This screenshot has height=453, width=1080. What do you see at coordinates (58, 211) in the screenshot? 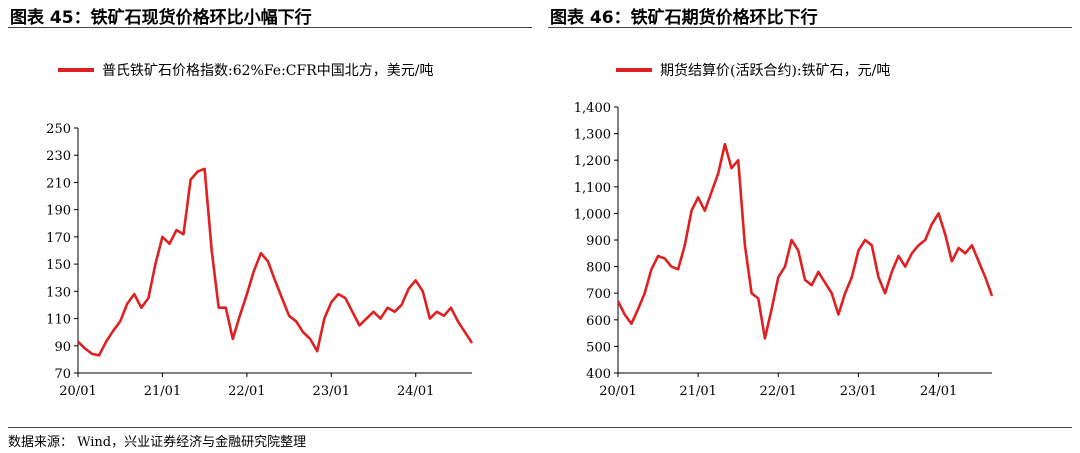
I see `y-tick-label: 190` at bounding box center [58, 211].